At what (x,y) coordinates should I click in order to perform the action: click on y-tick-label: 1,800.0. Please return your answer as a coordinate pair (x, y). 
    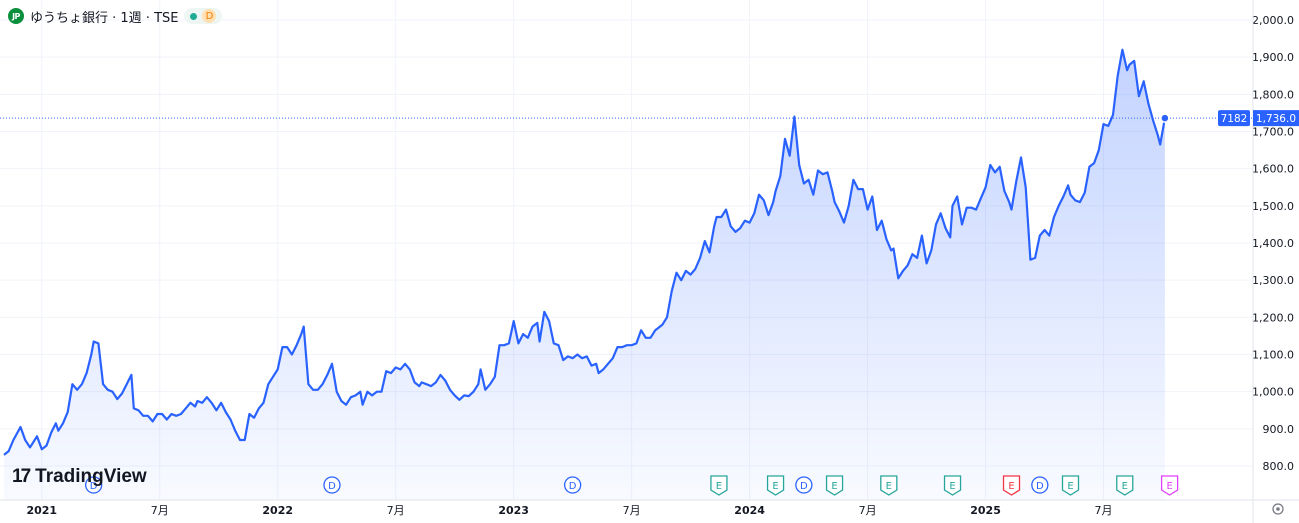
    Looking at the image, I should click on (1273, 94).